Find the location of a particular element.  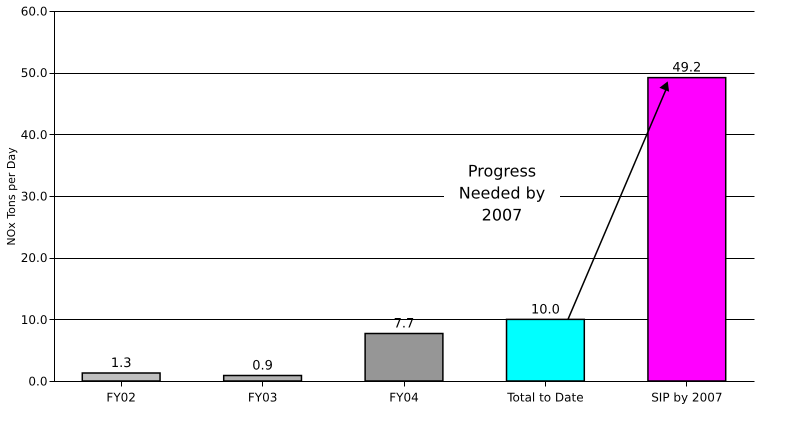

x-tick-label: SIP by 2007 is located at coordinates (686, 397).